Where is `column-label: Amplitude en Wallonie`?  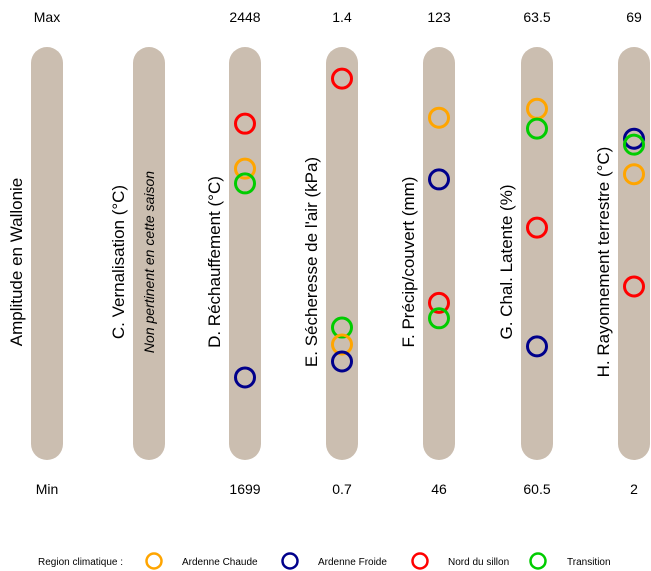
column-label: Amplitude en Wallonie is located at coordinates (16, 262).